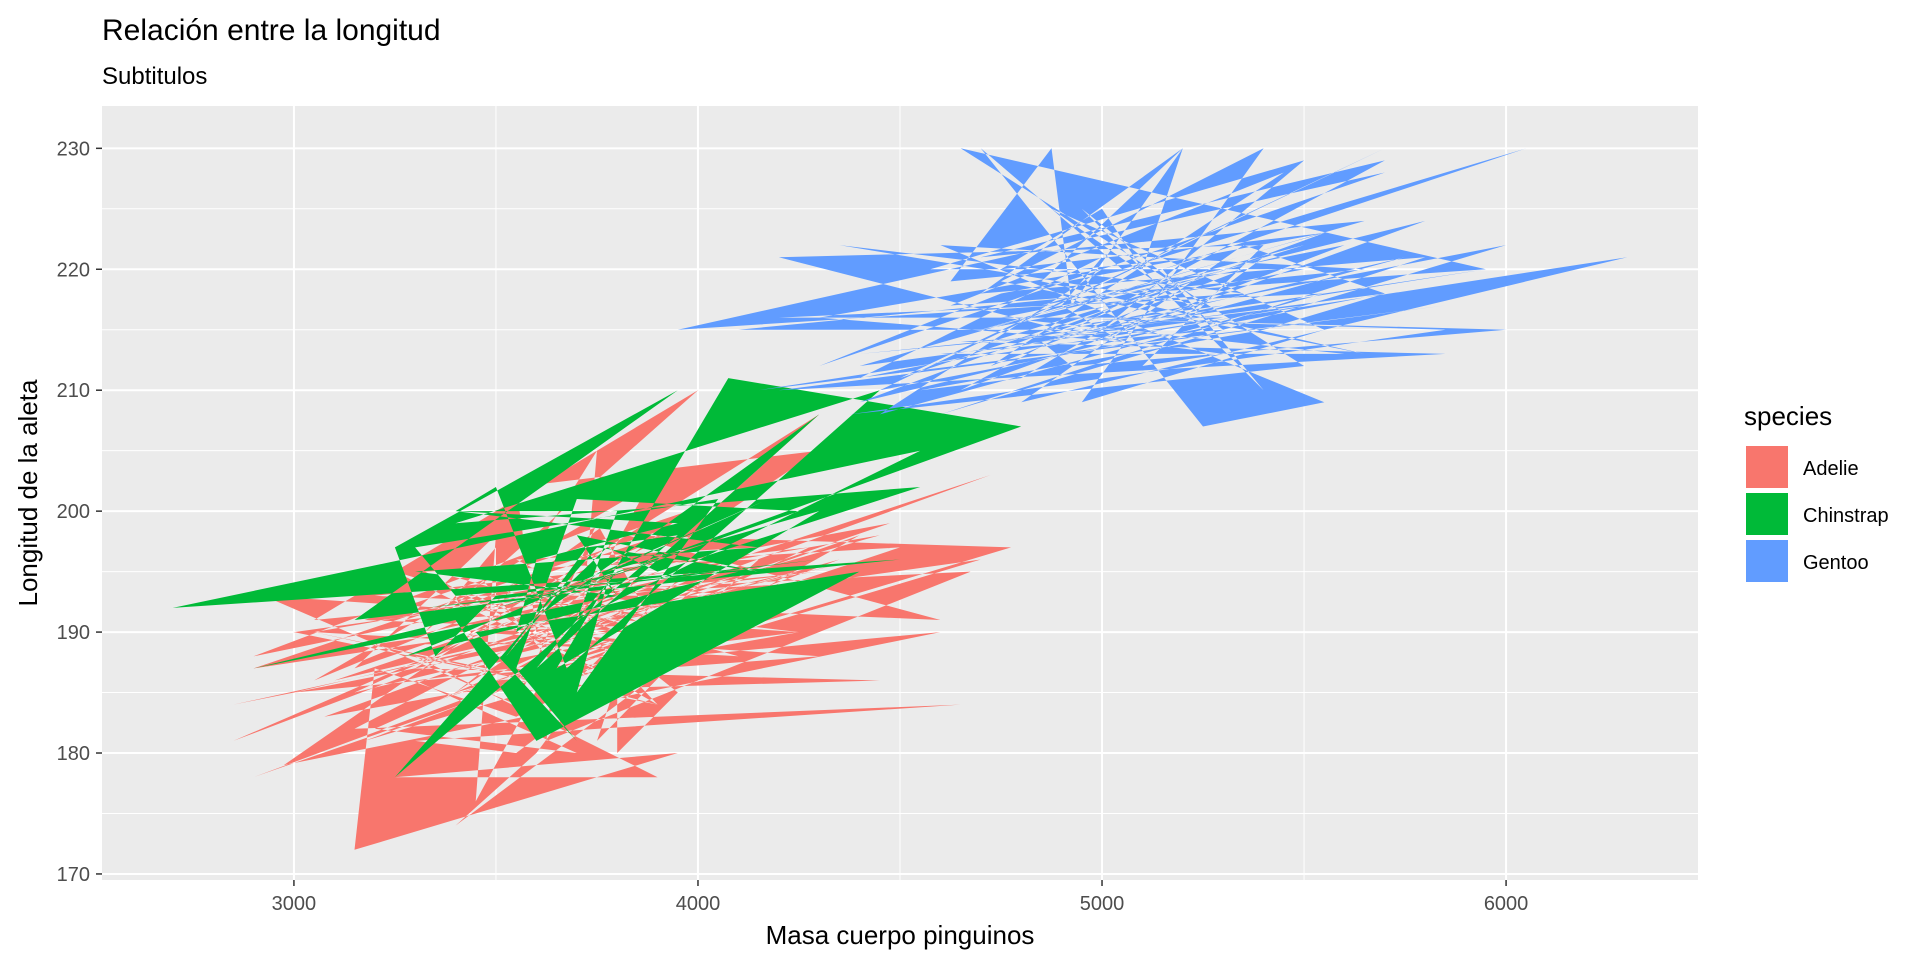 This screenshot has width=1920, height=960. Describe the element at coordinates (73, 391) in the screenshot. I see `y-tick-label: 210` at that location.